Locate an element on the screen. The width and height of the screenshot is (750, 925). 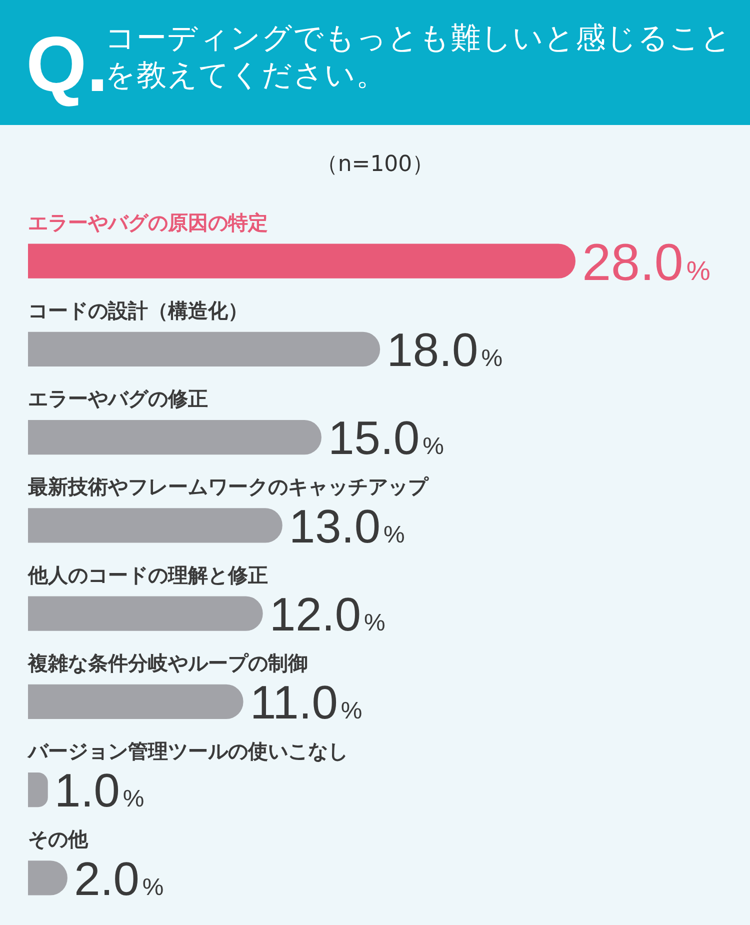
y-tick-label: バージョン管理ツールの使いこなし is located at coordinates (187, 751).